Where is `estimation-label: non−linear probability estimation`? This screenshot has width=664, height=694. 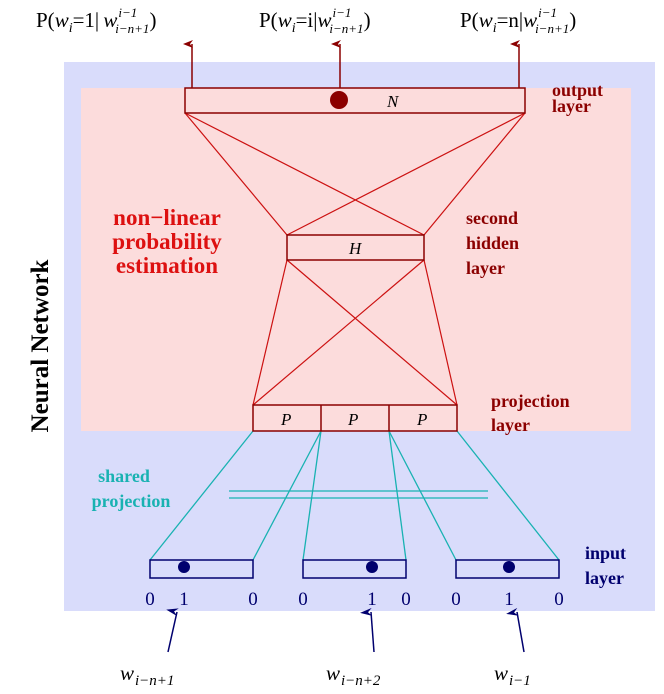 estimation-label: non−linear probability estimation is located at coordinates (167, 241).